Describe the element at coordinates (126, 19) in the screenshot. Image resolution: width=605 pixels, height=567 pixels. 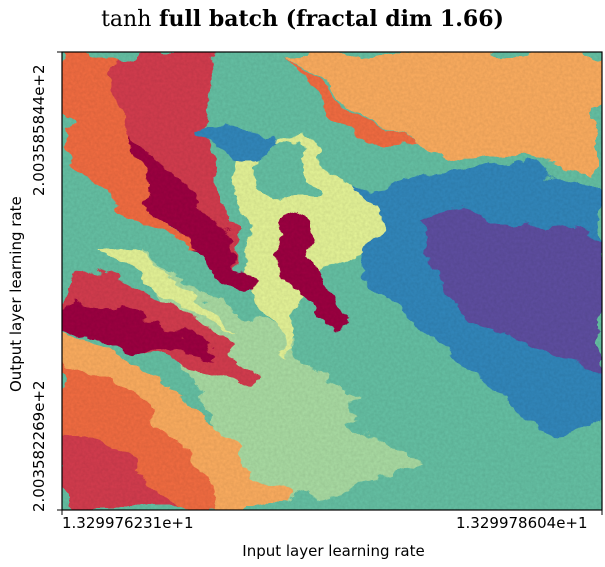
I see `title-code: tanh` at that location.